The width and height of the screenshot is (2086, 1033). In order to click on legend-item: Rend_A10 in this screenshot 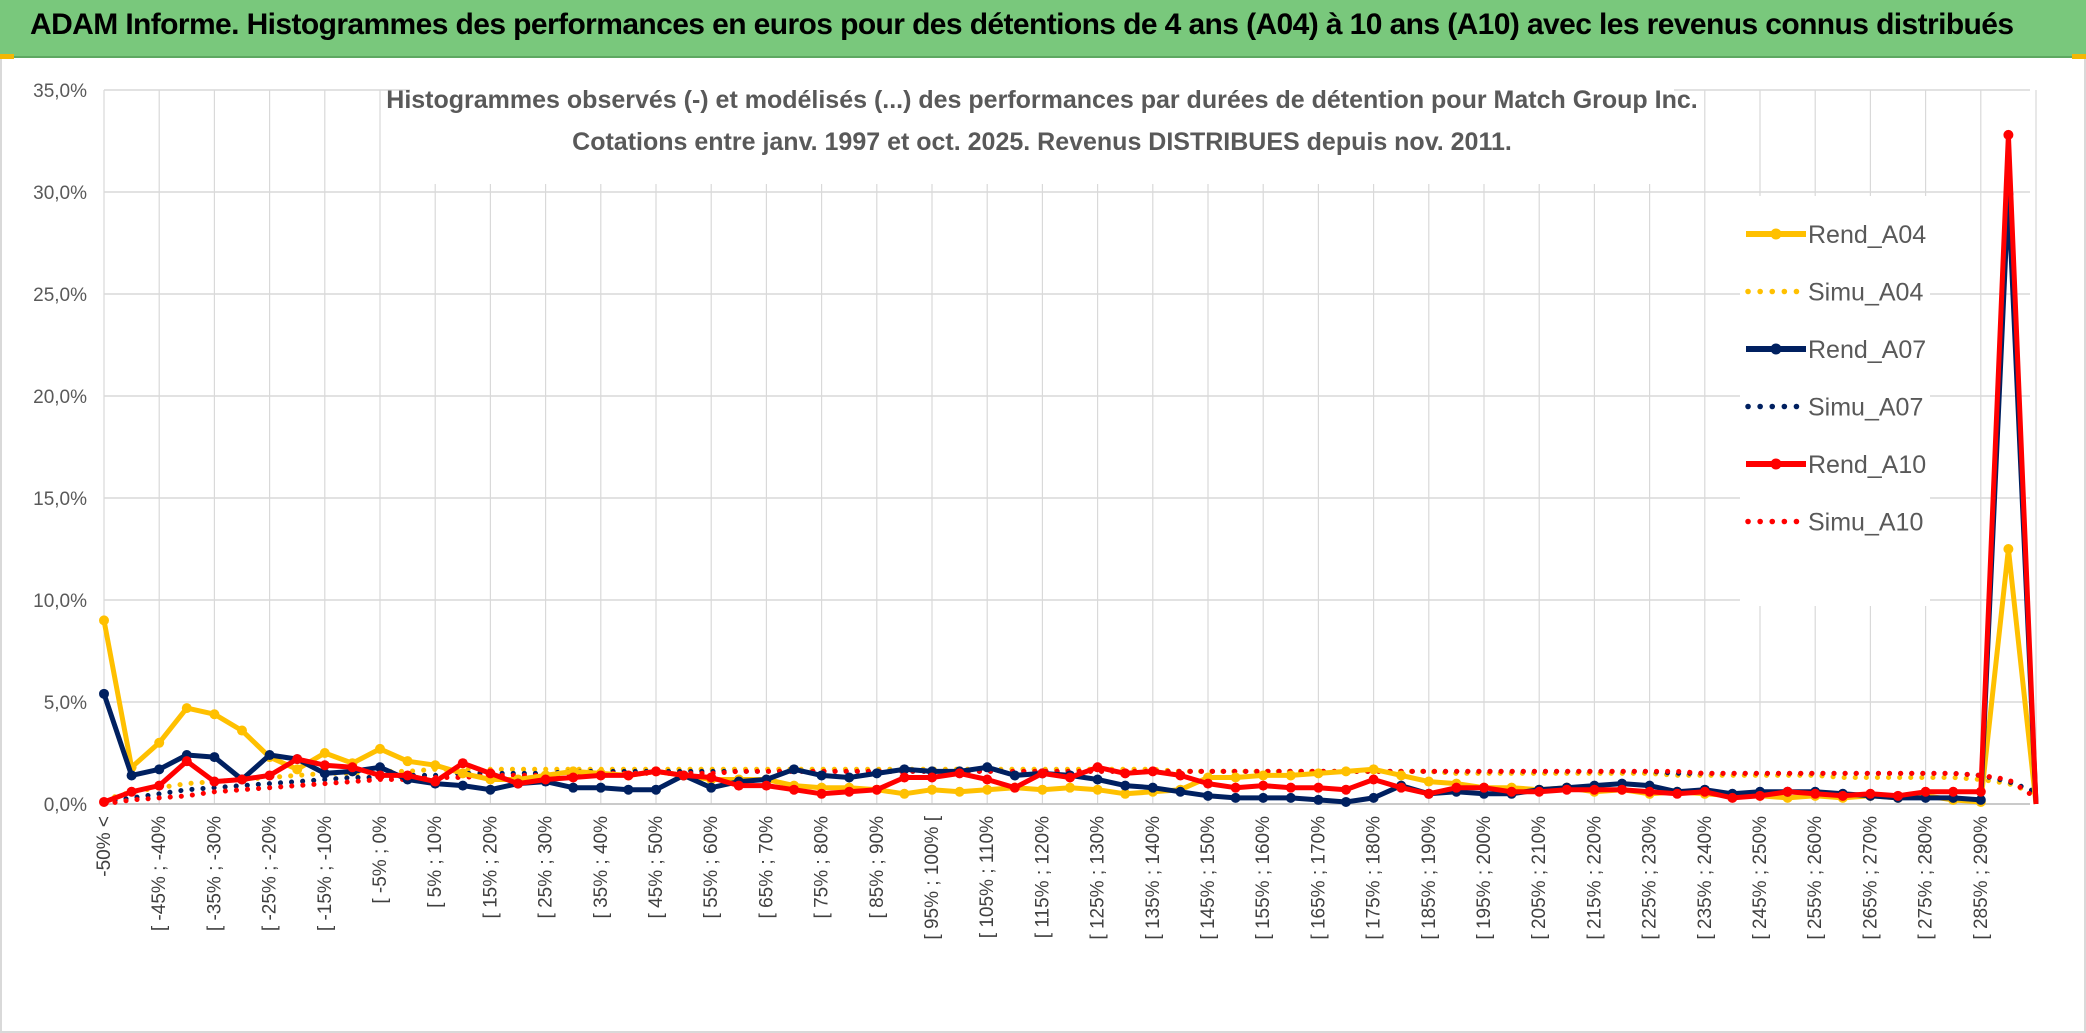, I will do `click(1836, 465)`.